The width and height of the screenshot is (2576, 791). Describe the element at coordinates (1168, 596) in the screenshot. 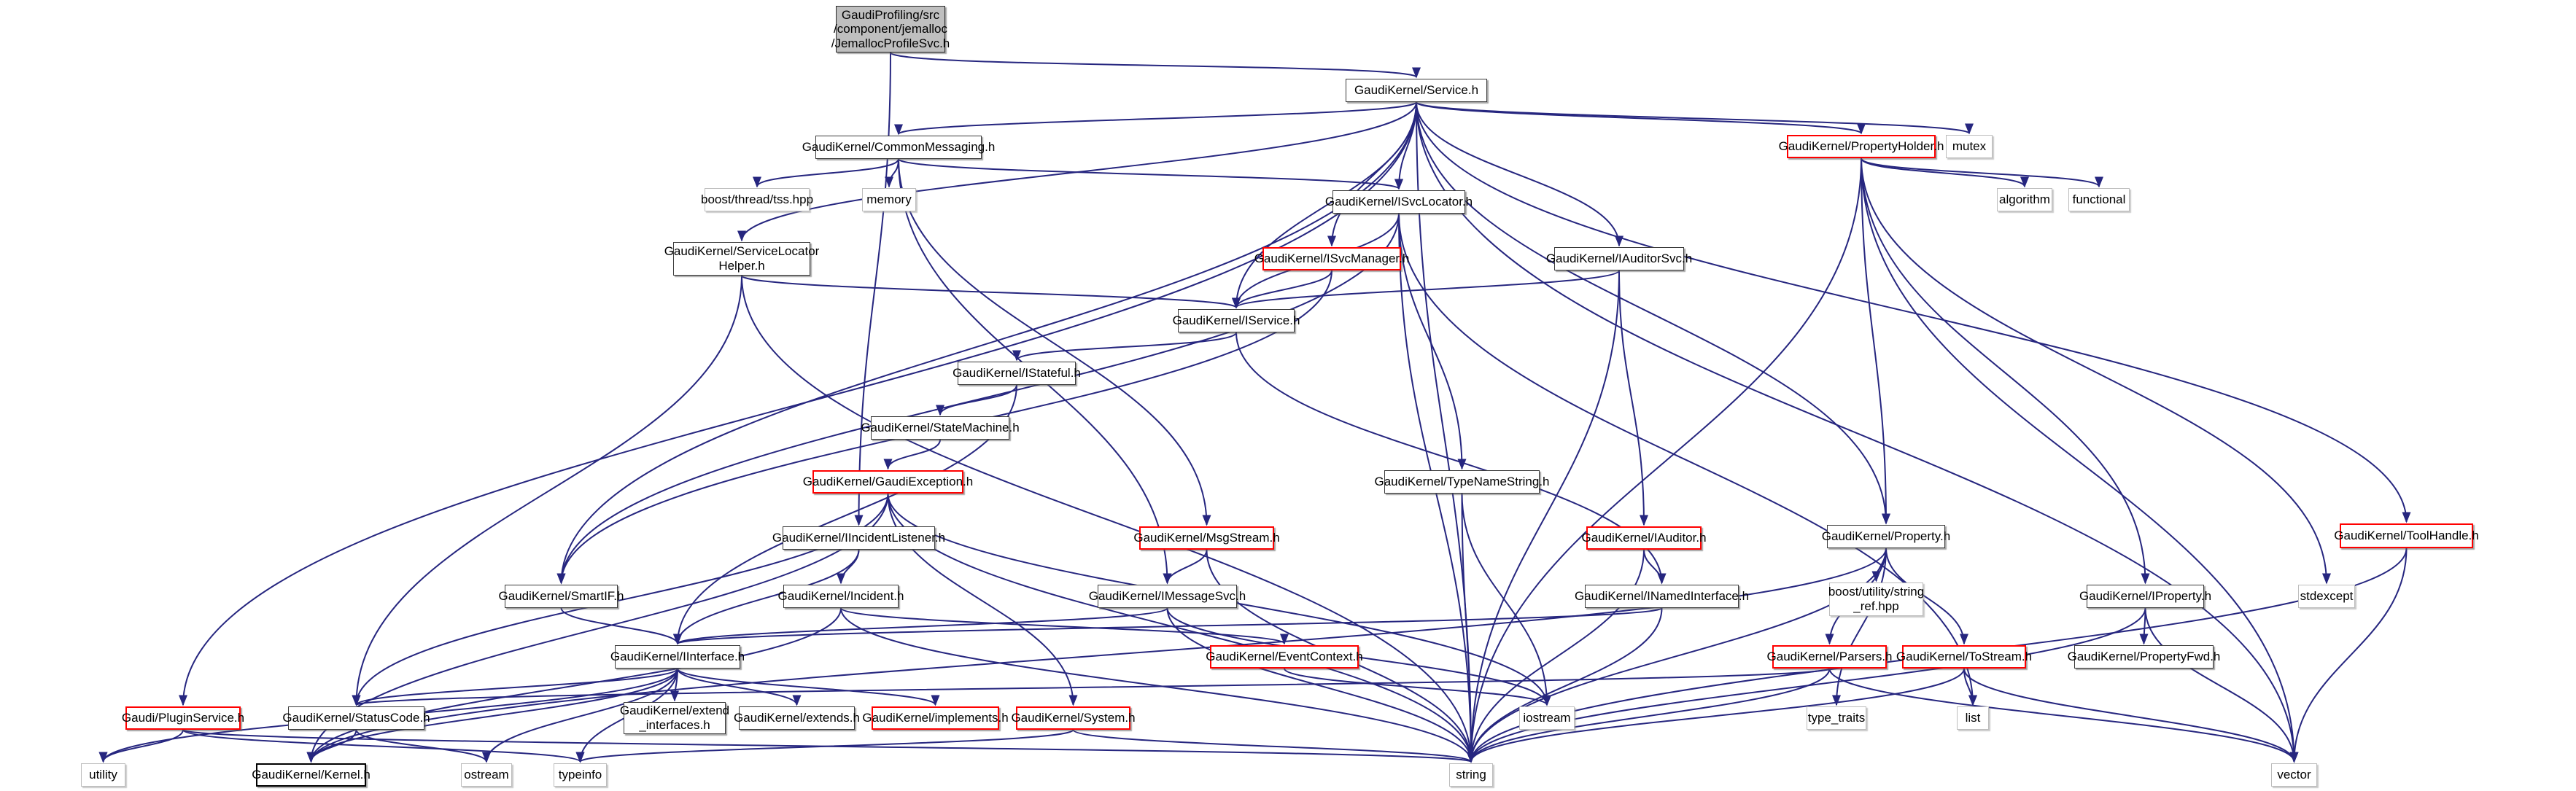

I see `node-imessagesvc: GaudiKernel/IMessageSvc.h` at that location.